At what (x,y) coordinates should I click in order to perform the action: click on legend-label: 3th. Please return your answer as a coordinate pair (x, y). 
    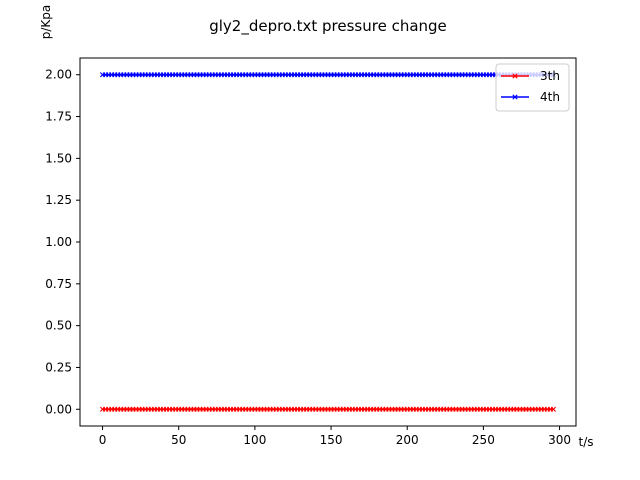
    Looking at the image, I should click on (550, 76).